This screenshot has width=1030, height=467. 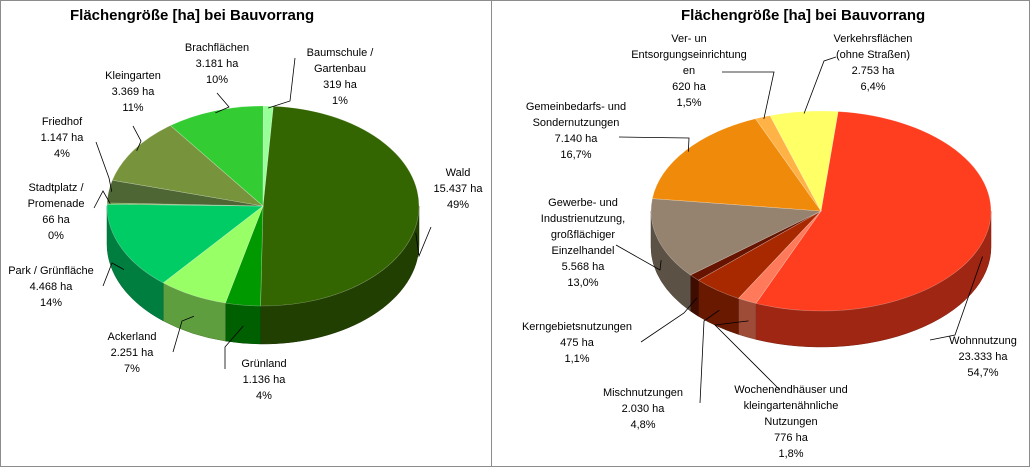 I want to click on right-wohnnutzung-slice, so click(x=873, y=211).